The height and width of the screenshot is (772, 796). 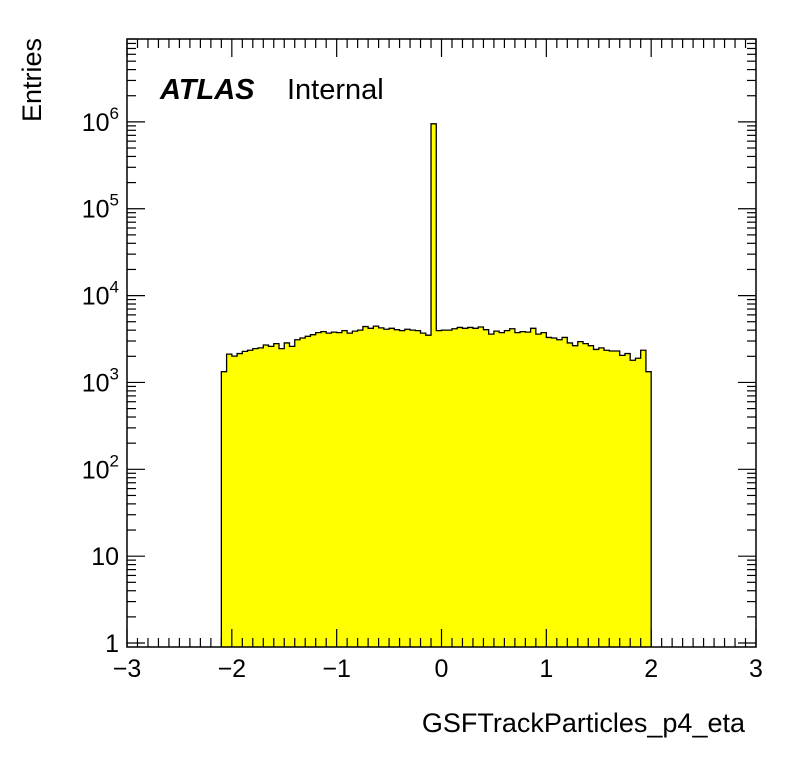 I want to click on y-axis-title: Entries, so click(x=32, y=80).